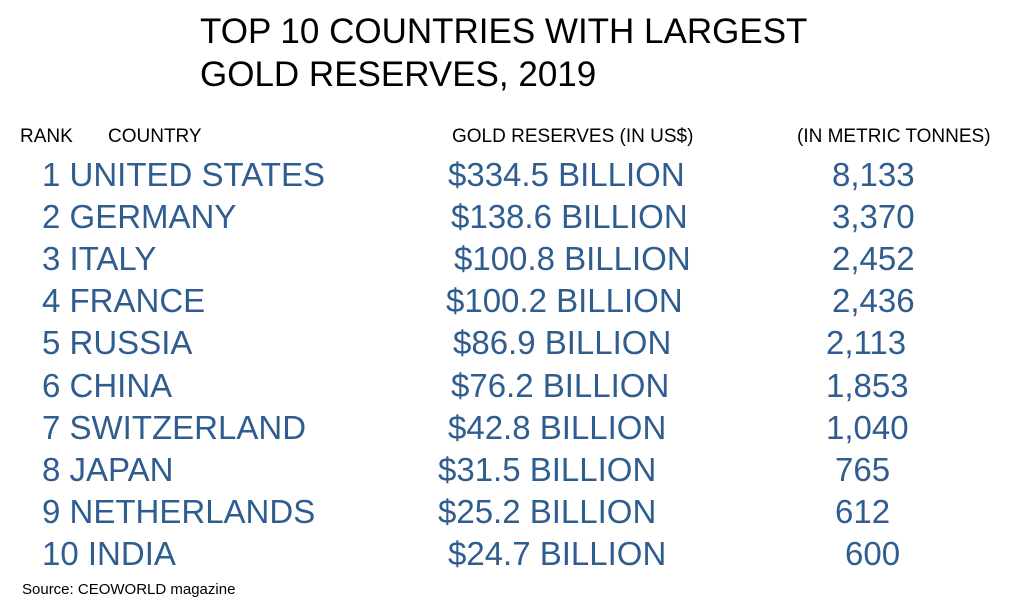 This screenshot has height=612, width=1024. I want to click on rank-and-country-cell: 9 NETHERLANDS, so click(179, 511).